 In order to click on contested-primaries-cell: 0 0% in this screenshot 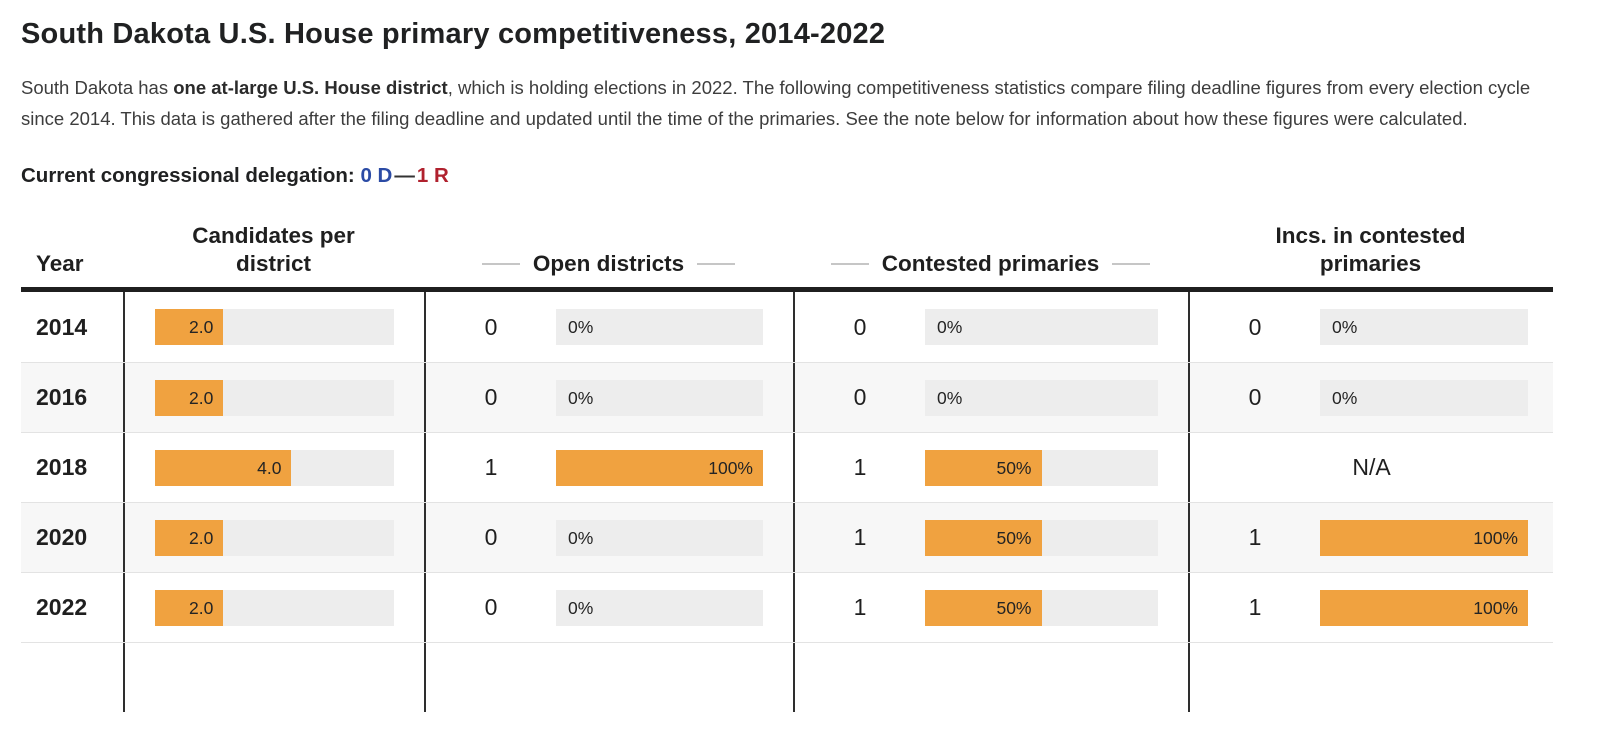, I will do `click(990, 397)`.